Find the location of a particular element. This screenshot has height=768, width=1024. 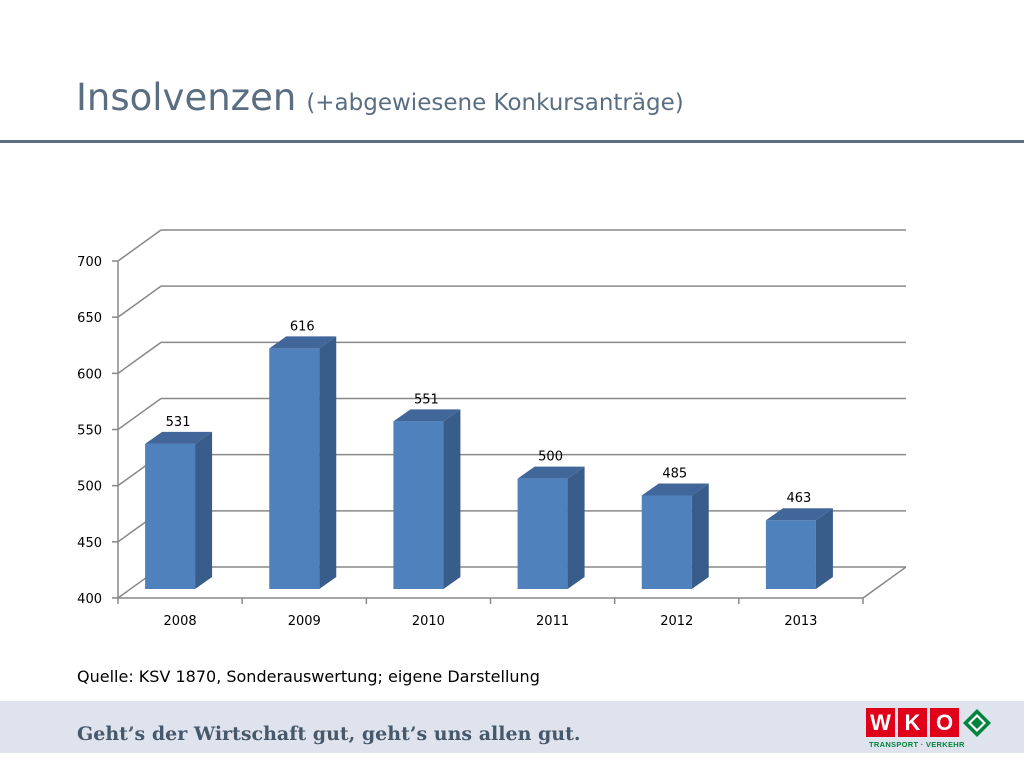

y-tick-label: 650 is located at coordinates (89, 318).